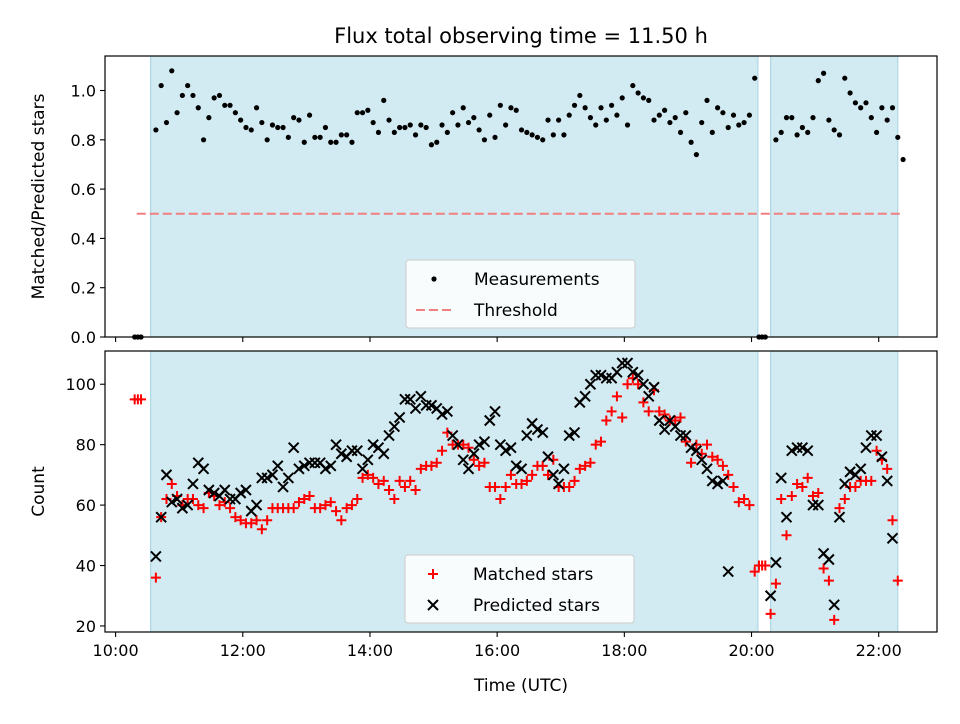  I want to click on y-tick-label: 100, so click(80, 384).